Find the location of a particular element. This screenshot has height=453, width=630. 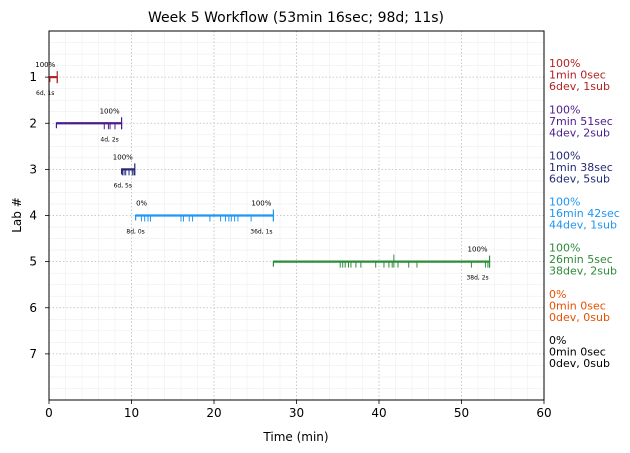

lab-7-summary-line: 0dev, 0sub is located at coordinates (579, 363).